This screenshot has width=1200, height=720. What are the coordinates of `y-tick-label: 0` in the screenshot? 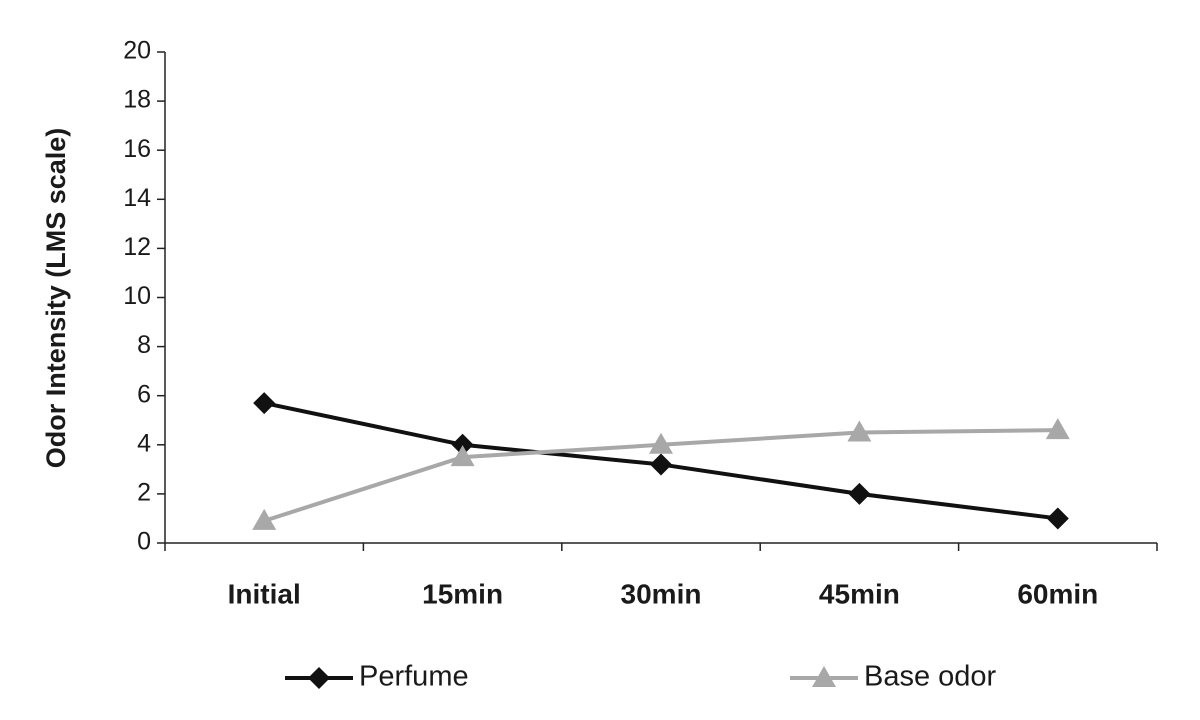 It's located at (144, 542).